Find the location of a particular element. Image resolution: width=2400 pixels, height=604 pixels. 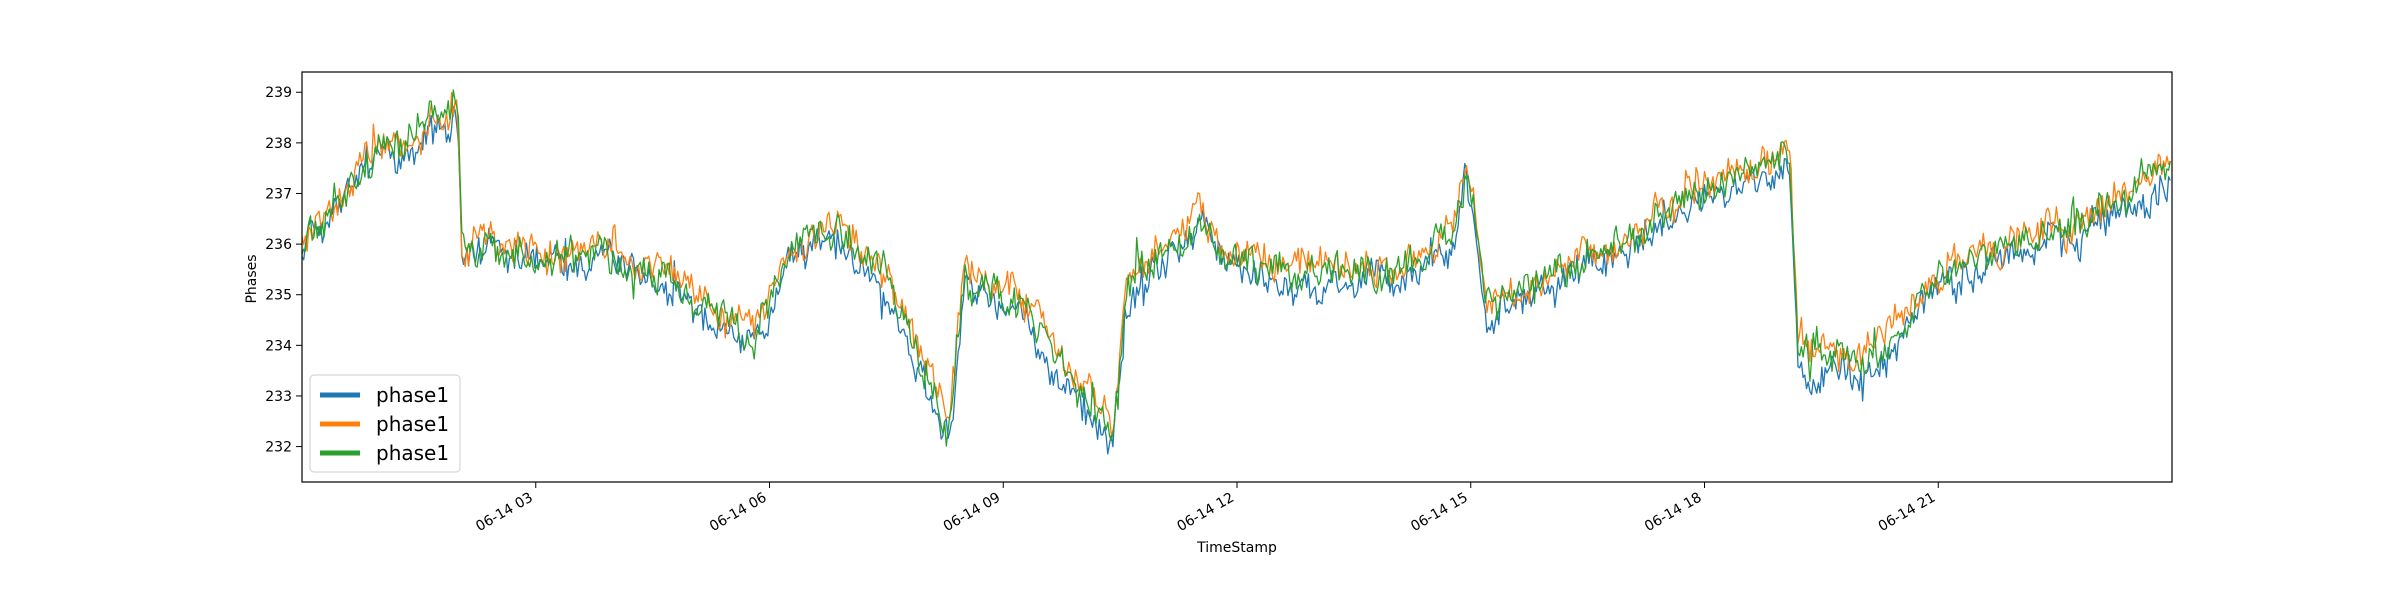

y-axis-label: Phases is located at coordinates (252, 278).